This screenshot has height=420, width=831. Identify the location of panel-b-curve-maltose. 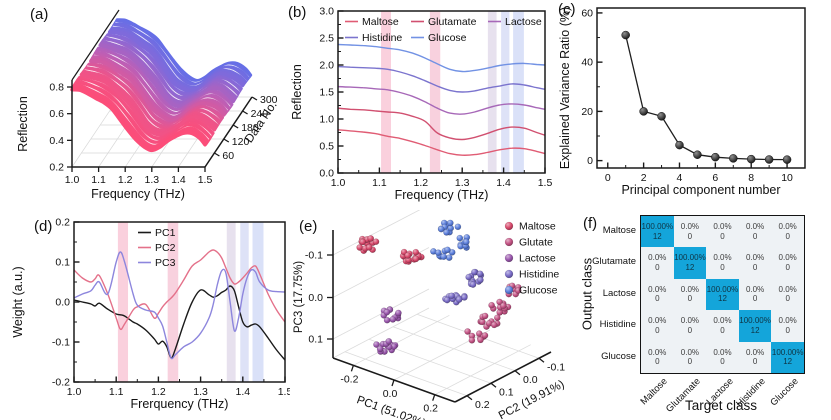
(441, 142).